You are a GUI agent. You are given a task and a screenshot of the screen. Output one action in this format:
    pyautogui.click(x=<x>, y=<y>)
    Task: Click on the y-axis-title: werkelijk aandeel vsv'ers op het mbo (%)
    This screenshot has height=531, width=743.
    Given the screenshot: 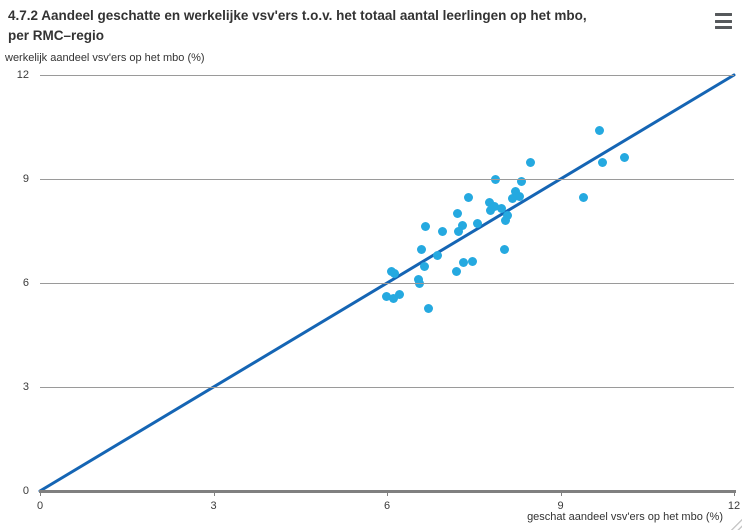 What is the action you would take?
    pyautogui.click(x=105, y=58)
    